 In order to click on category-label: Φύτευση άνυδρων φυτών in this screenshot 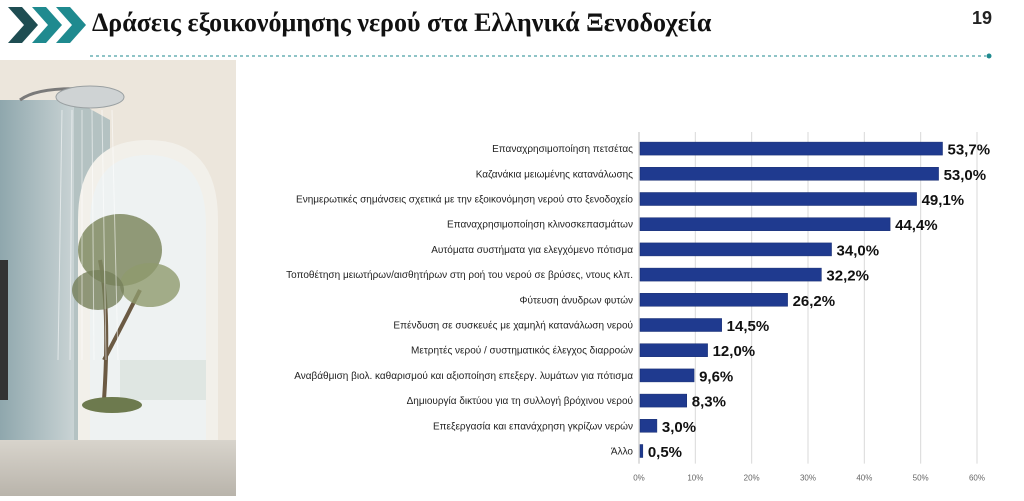, I will do `click(577, 300)`.